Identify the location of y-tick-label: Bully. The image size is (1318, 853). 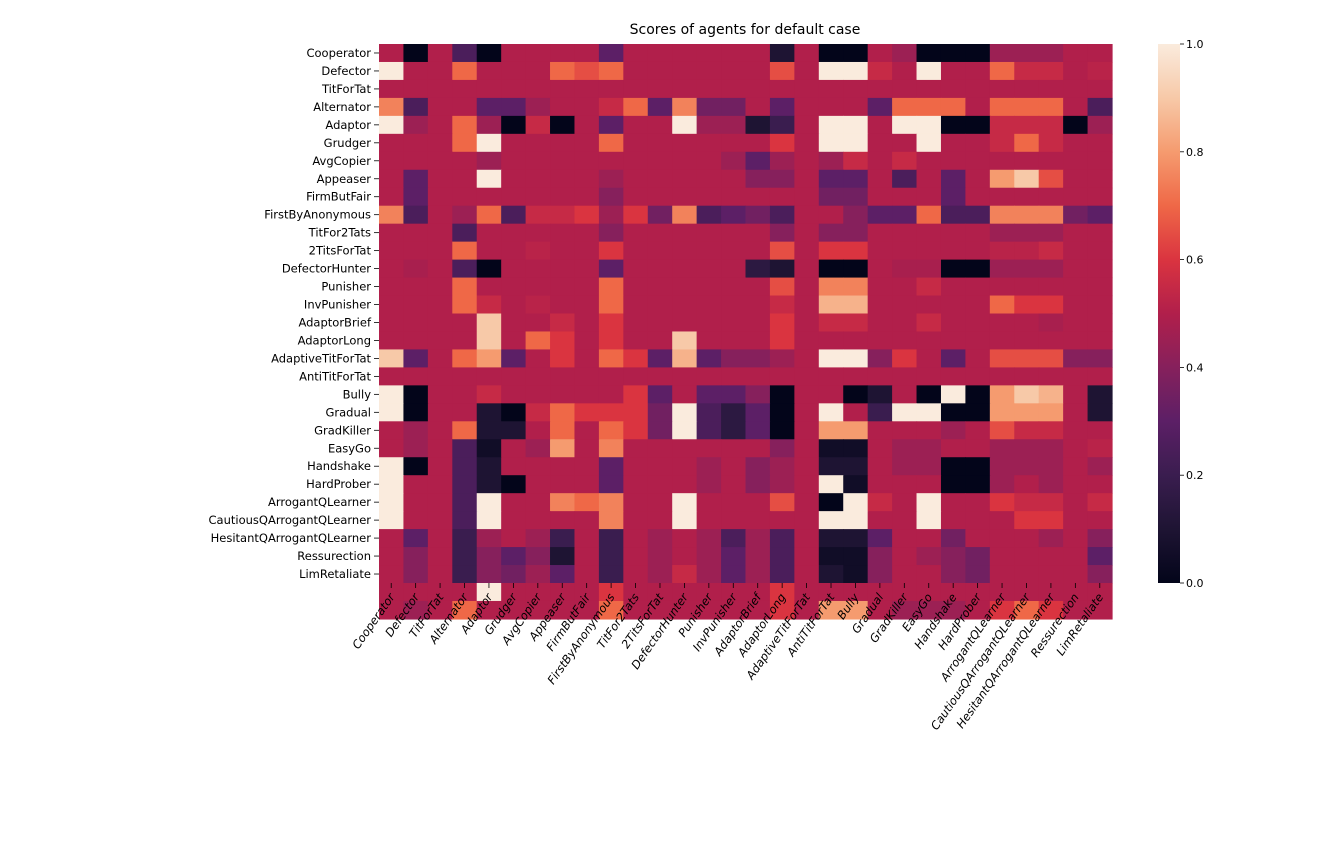
(357, 394).